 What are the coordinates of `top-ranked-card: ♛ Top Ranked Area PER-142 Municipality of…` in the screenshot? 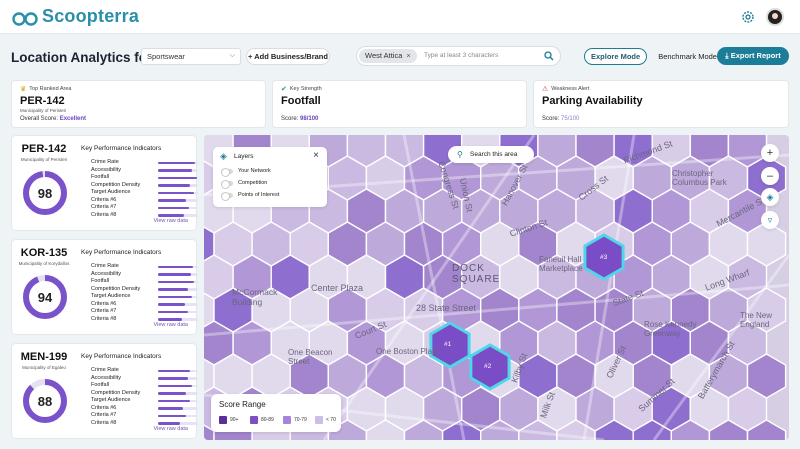 It's located at (138, 104).